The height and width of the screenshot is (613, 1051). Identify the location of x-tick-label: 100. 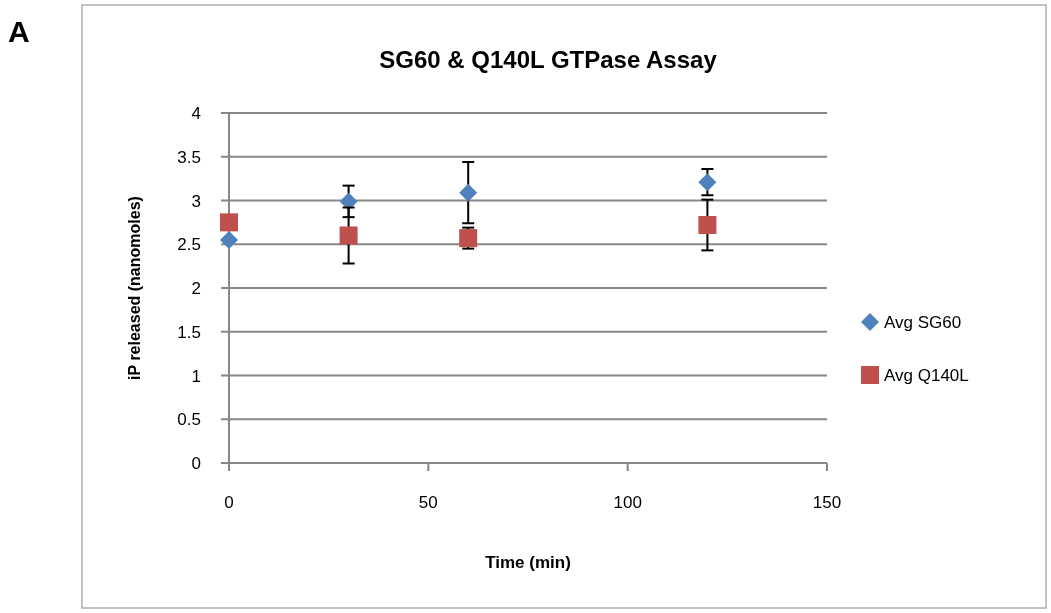
(627, 502).